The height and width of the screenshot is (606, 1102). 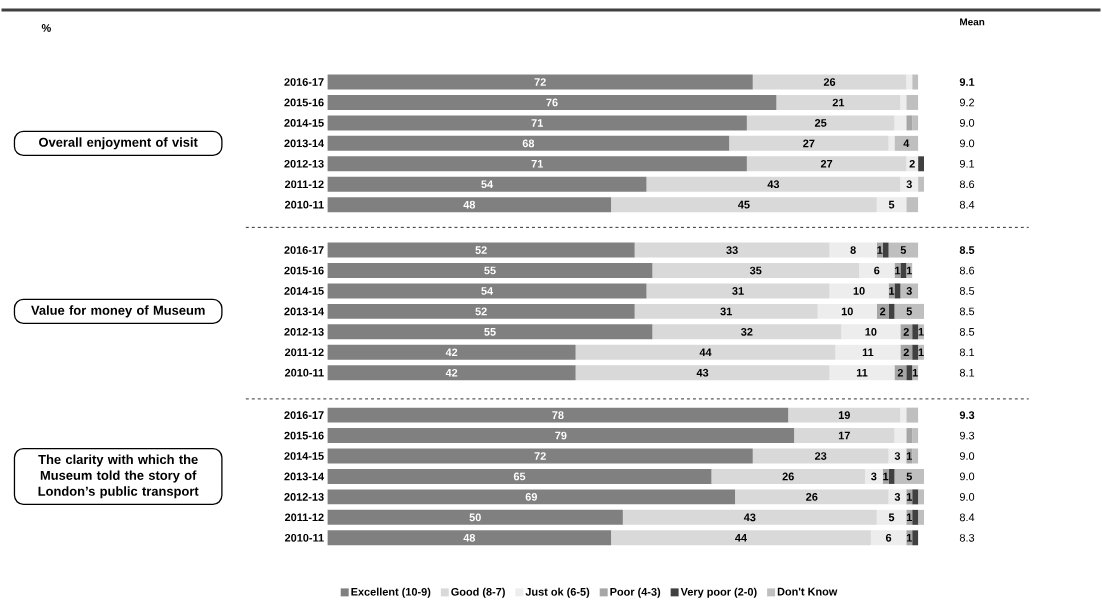 I want to click on data-label: 69, so click(x=531, y=496).